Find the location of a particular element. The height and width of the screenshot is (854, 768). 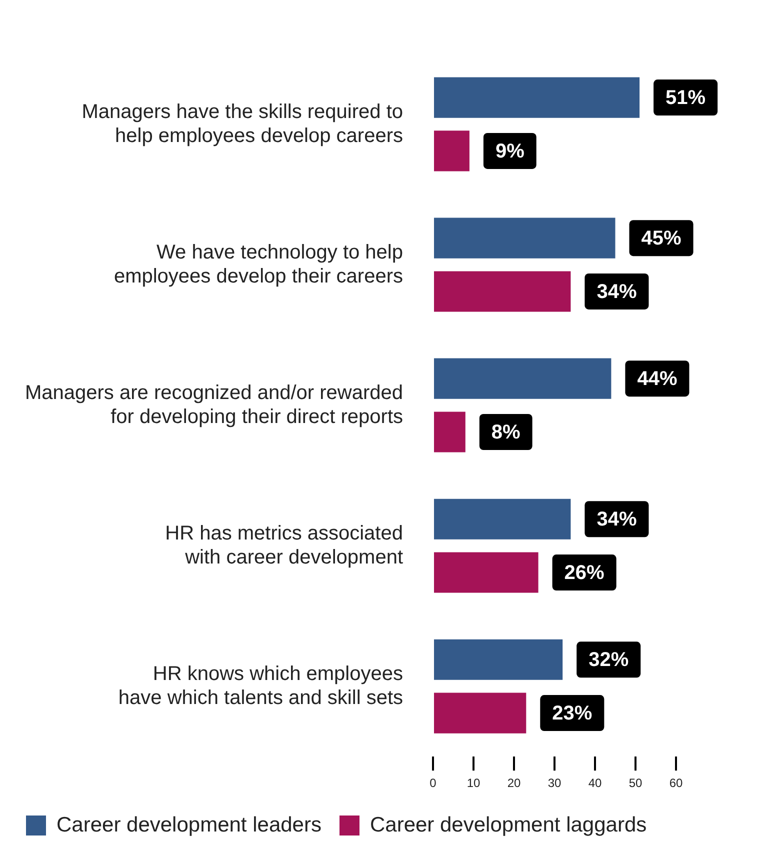

data-label: 9% is located at coordinates (510, 151).